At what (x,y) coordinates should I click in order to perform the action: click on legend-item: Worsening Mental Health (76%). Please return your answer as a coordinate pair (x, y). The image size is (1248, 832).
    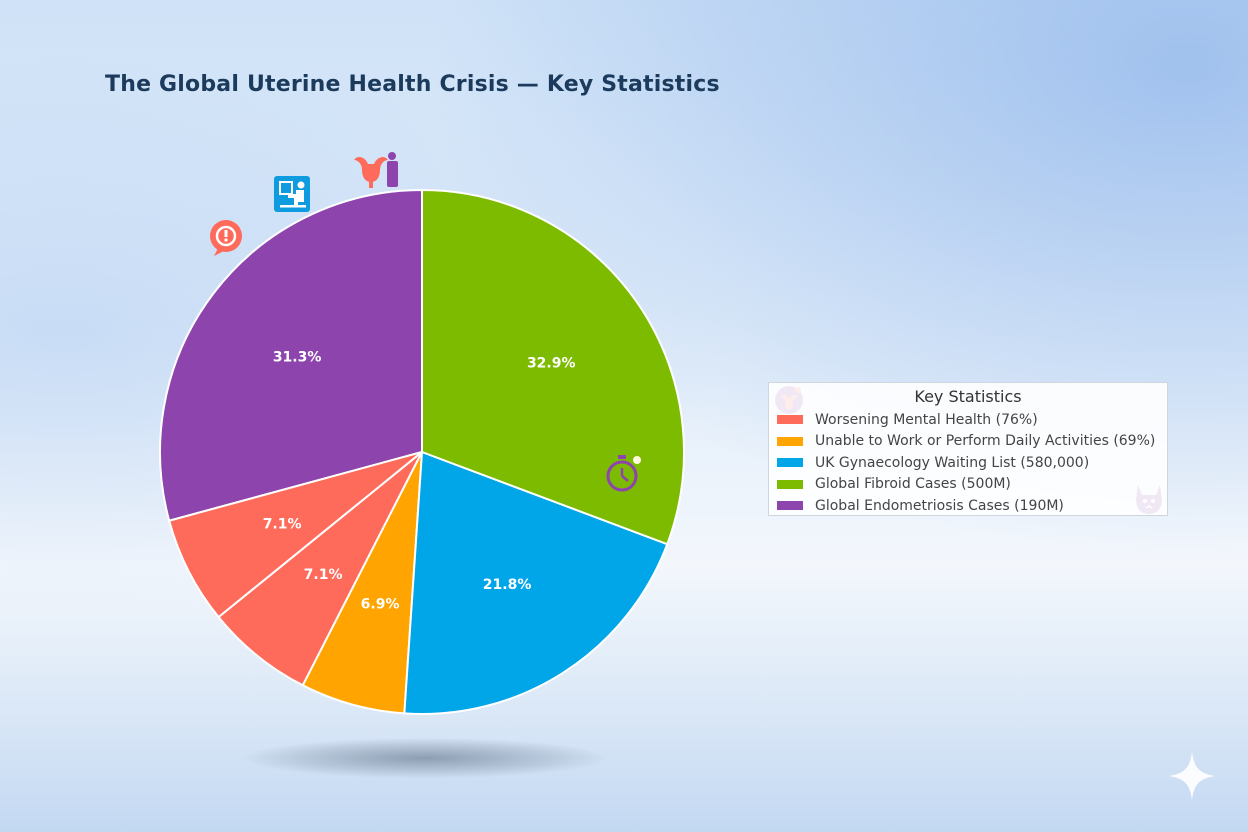
    Looking at the image, I should click on (972, 420).